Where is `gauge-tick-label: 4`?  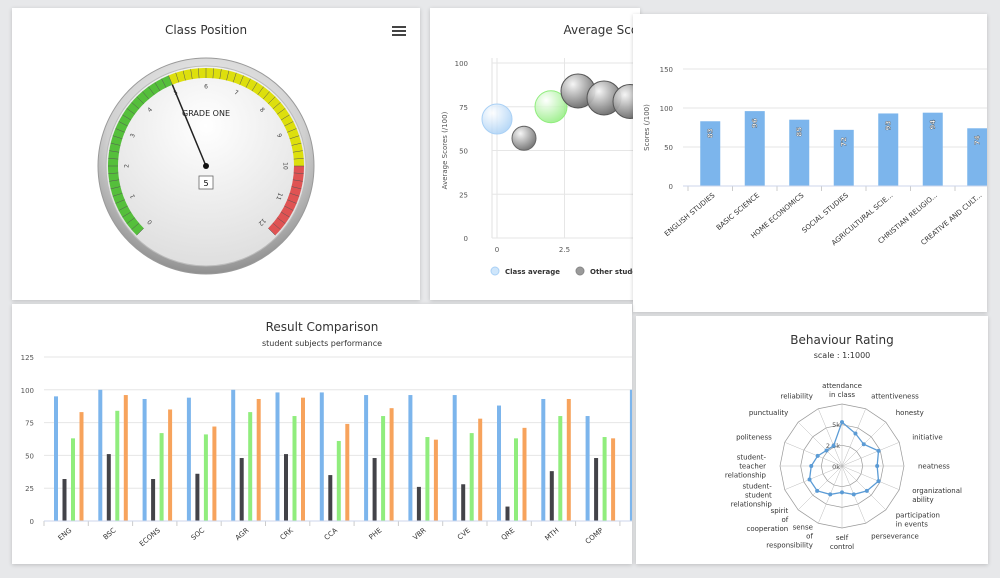 gauge-tick-label: 4 is located at coordinates (150, 110).